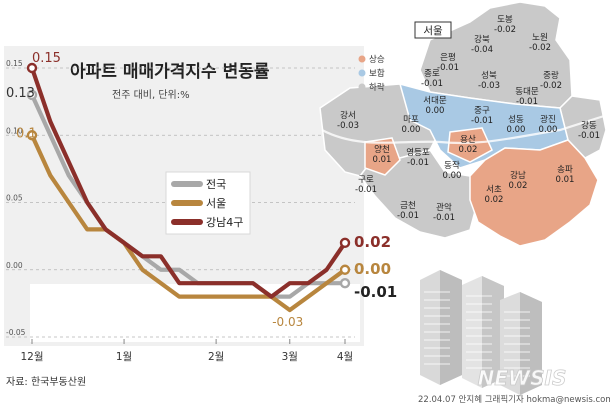 Image resolution: width=610 pixels, height=408 pixels. I want to click on district-name-양천: 양천, so click(382, 149).